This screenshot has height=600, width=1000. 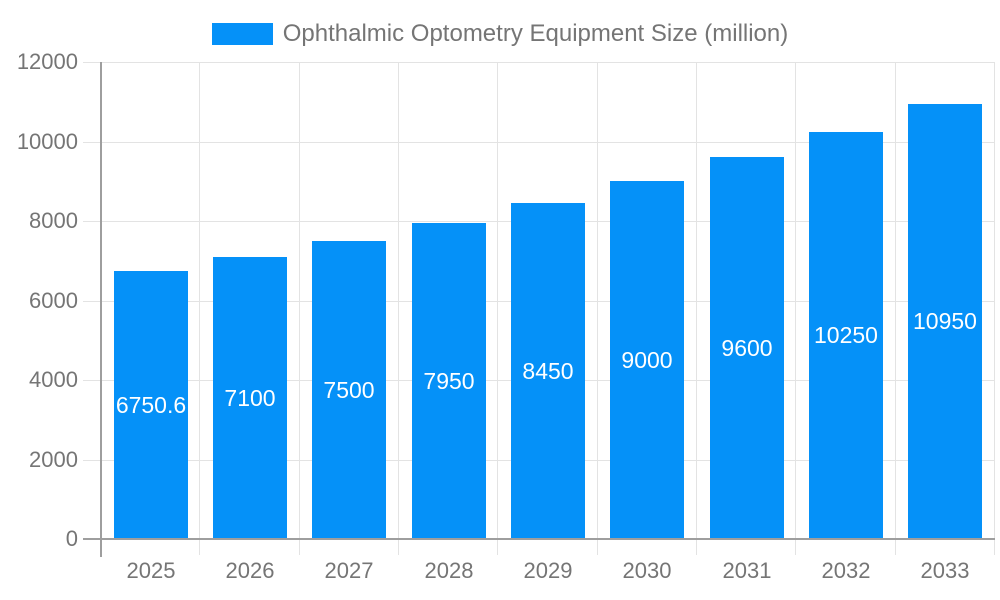 I want to click on y-tick-label: 6000, so click(x=53, y=300).